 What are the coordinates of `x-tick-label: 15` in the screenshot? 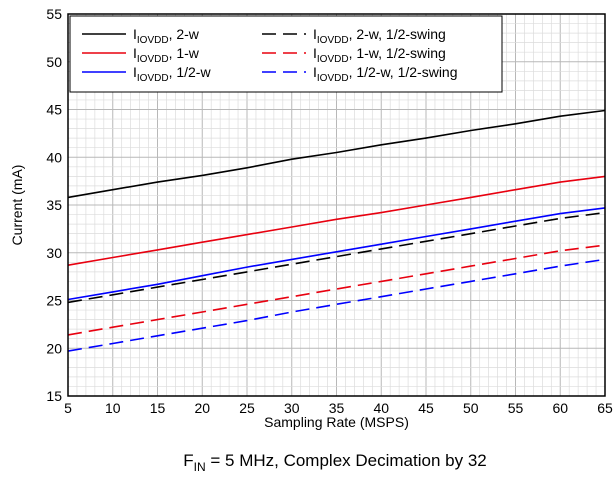 It's located at (158, 408).